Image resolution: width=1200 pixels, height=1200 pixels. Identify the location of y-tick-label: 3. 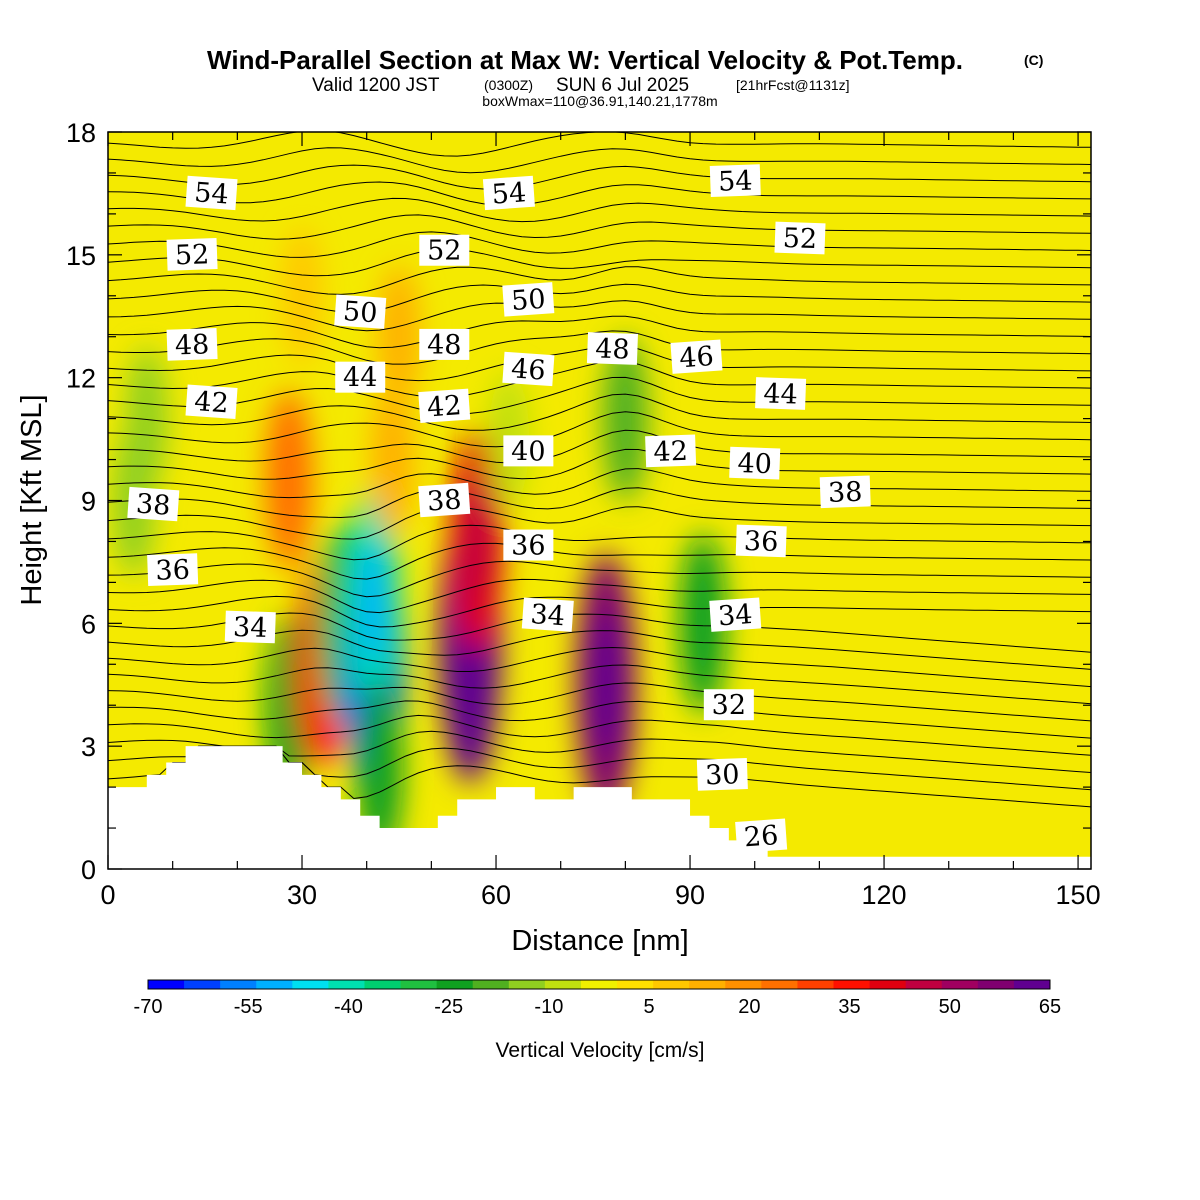
(88, 747).